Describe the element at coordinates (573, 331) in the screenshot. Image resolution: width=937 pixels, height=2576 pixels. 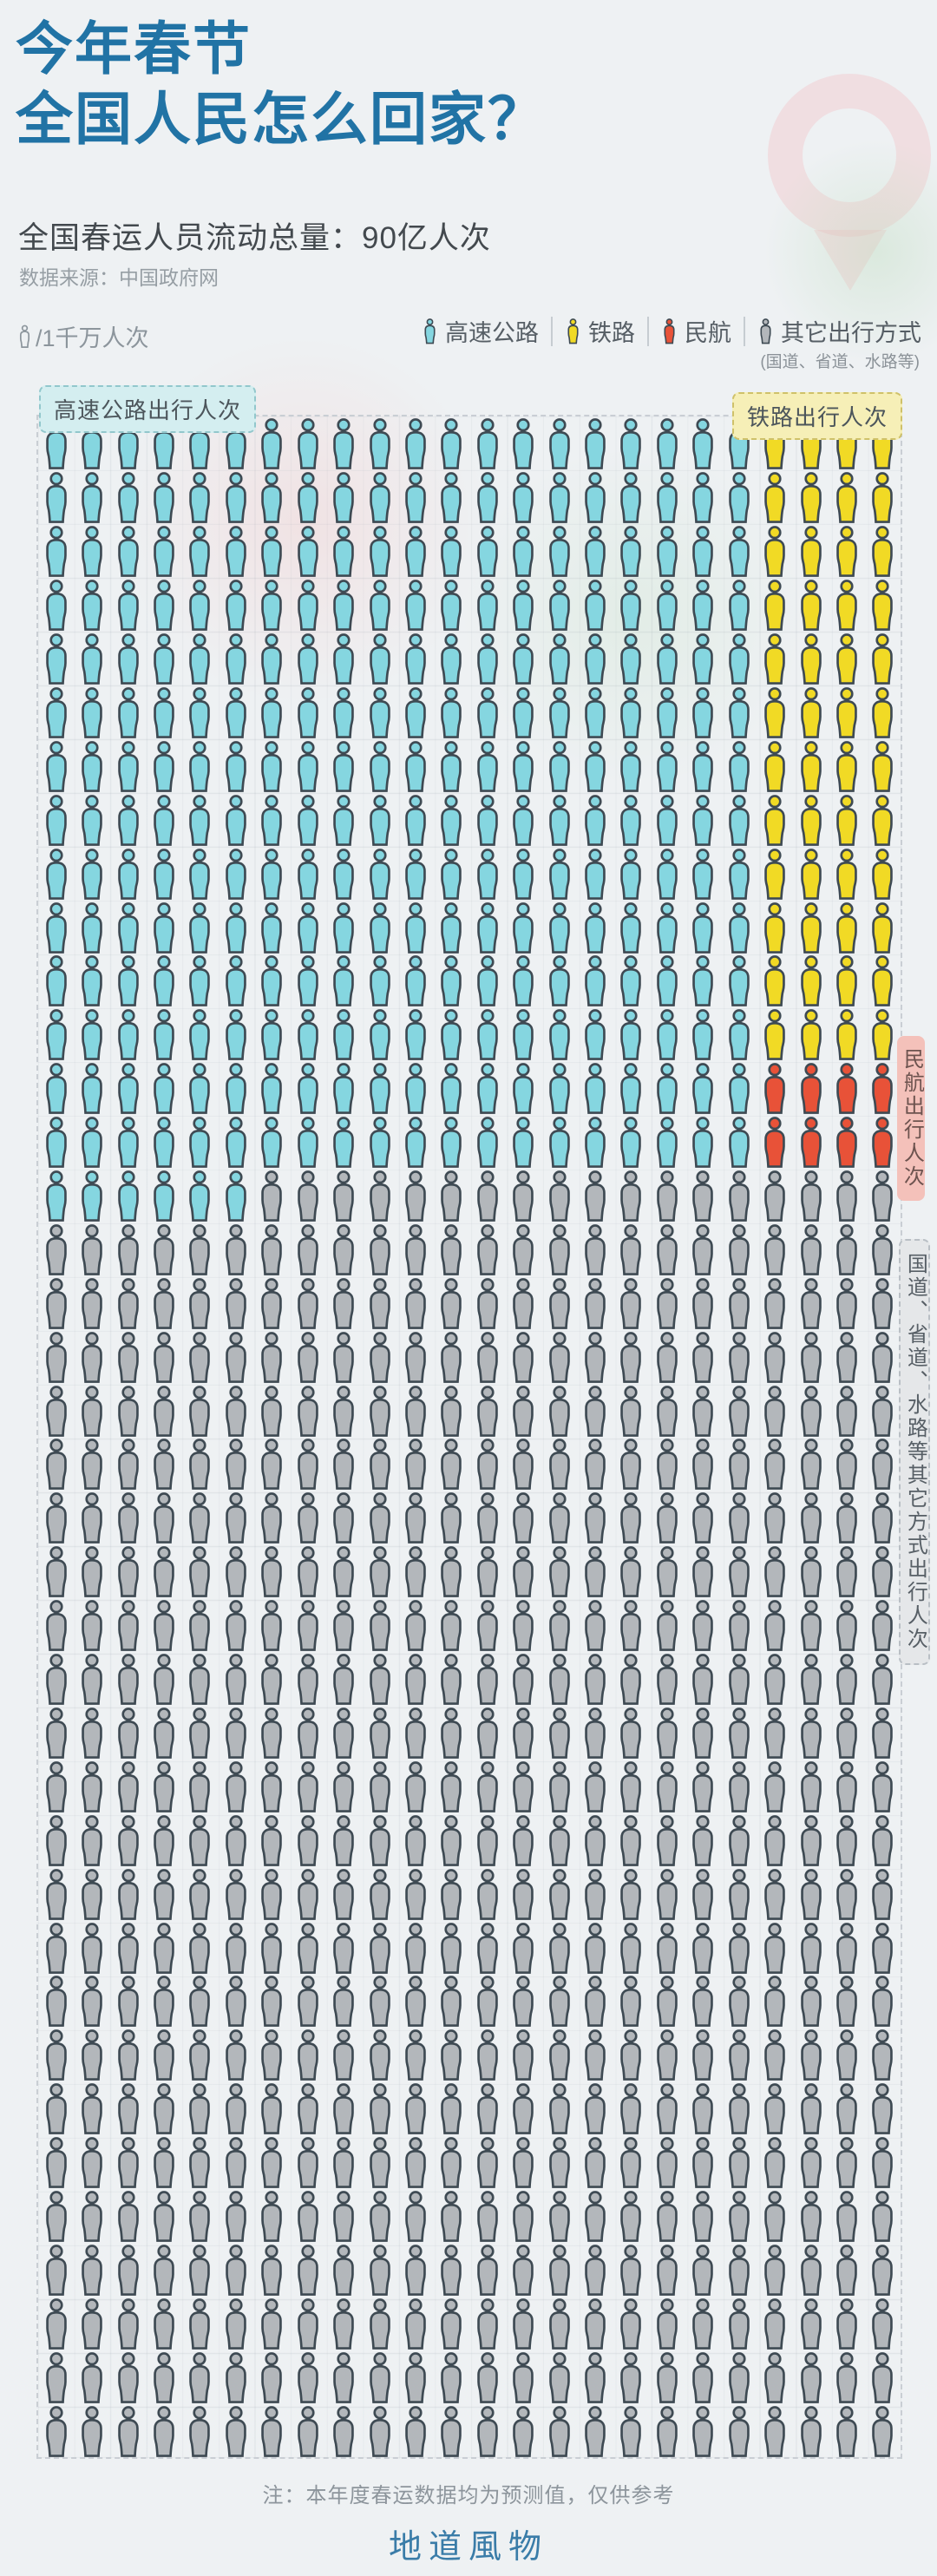
I see `railway-person-icon` at that location.